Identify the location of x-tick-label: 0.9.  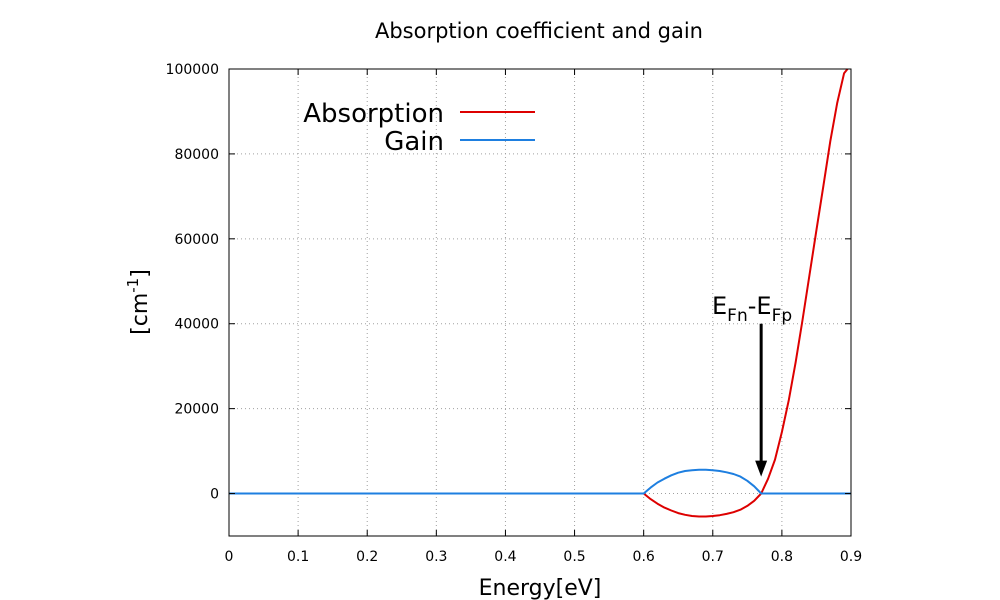
(851, 557).